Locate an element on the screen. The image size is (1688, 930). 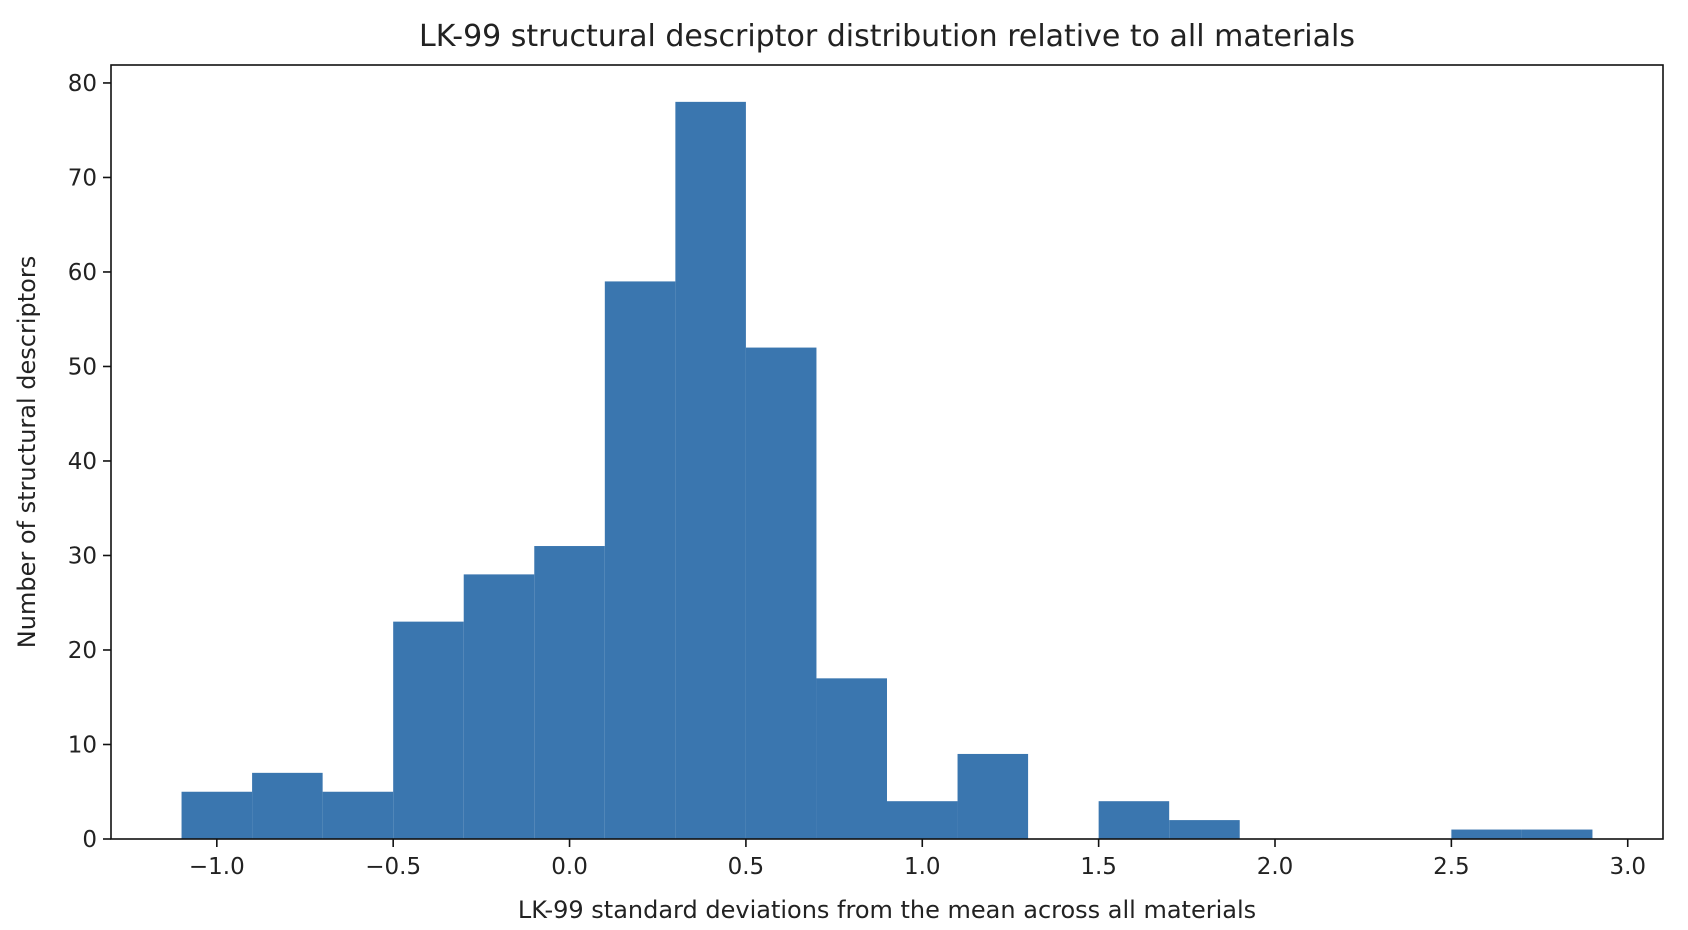
y-tick-label: 80 is located at coordinates (82, 84).